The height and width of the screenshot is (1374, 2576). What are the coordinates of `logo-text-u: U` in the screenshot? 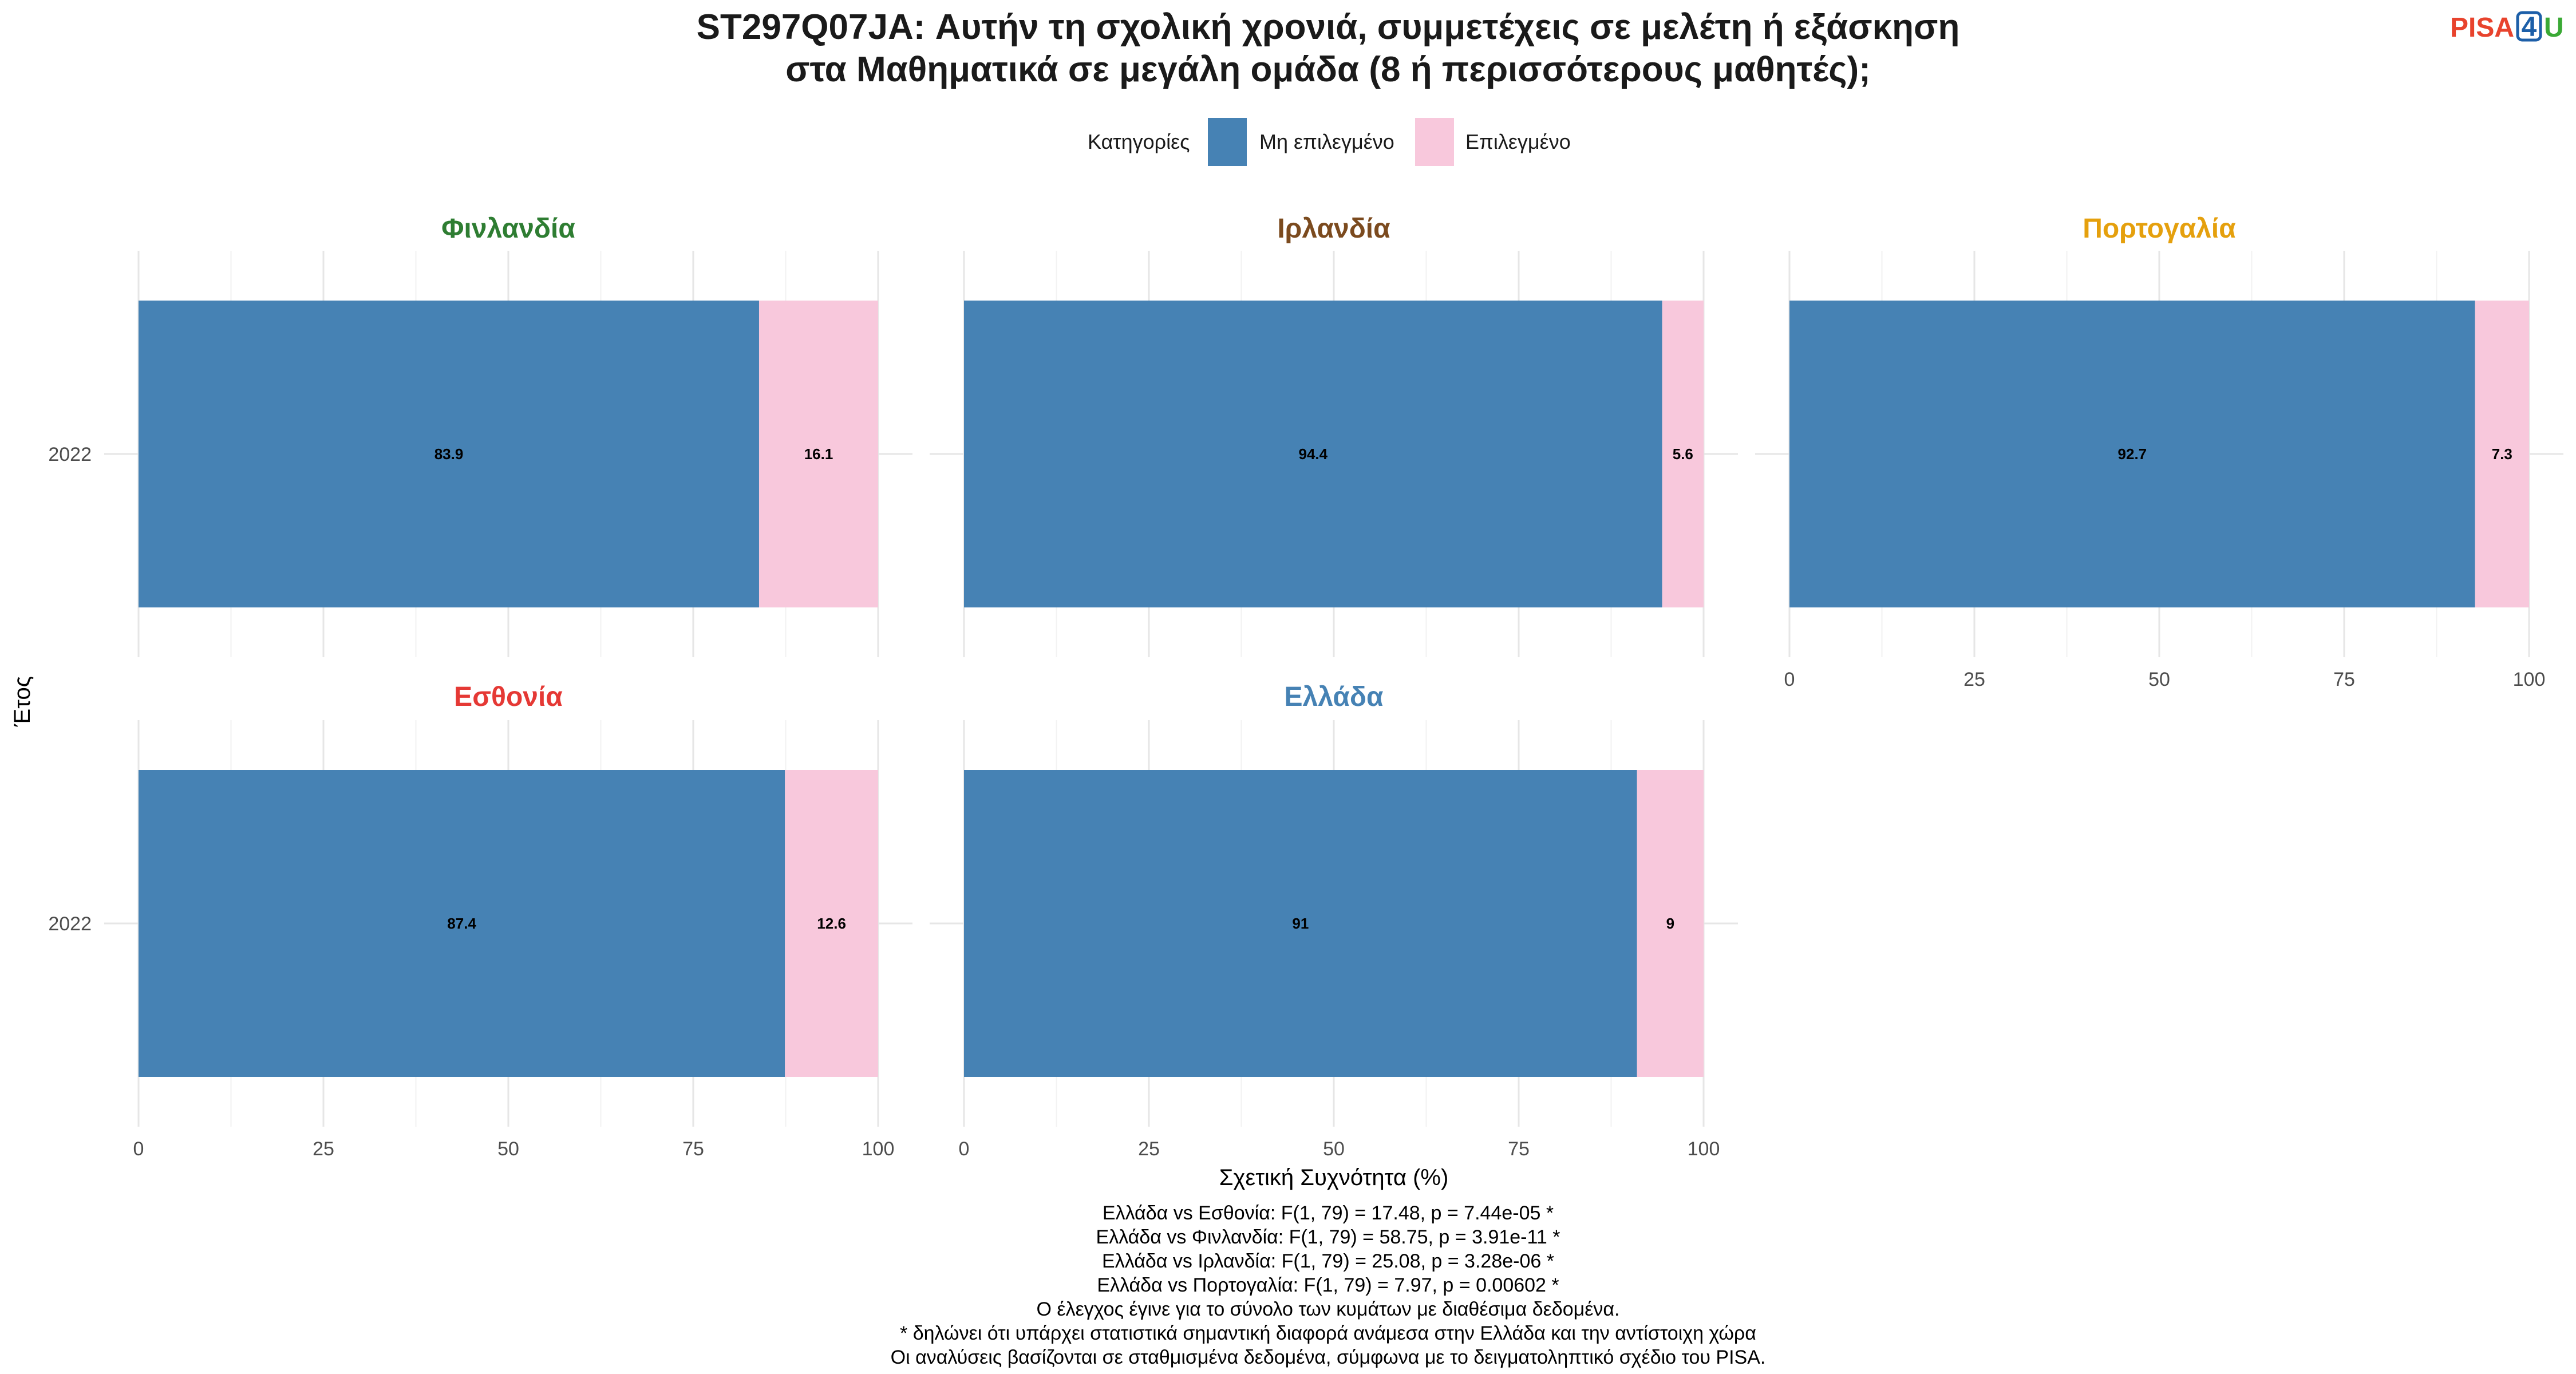 It's located at (2554, 28).